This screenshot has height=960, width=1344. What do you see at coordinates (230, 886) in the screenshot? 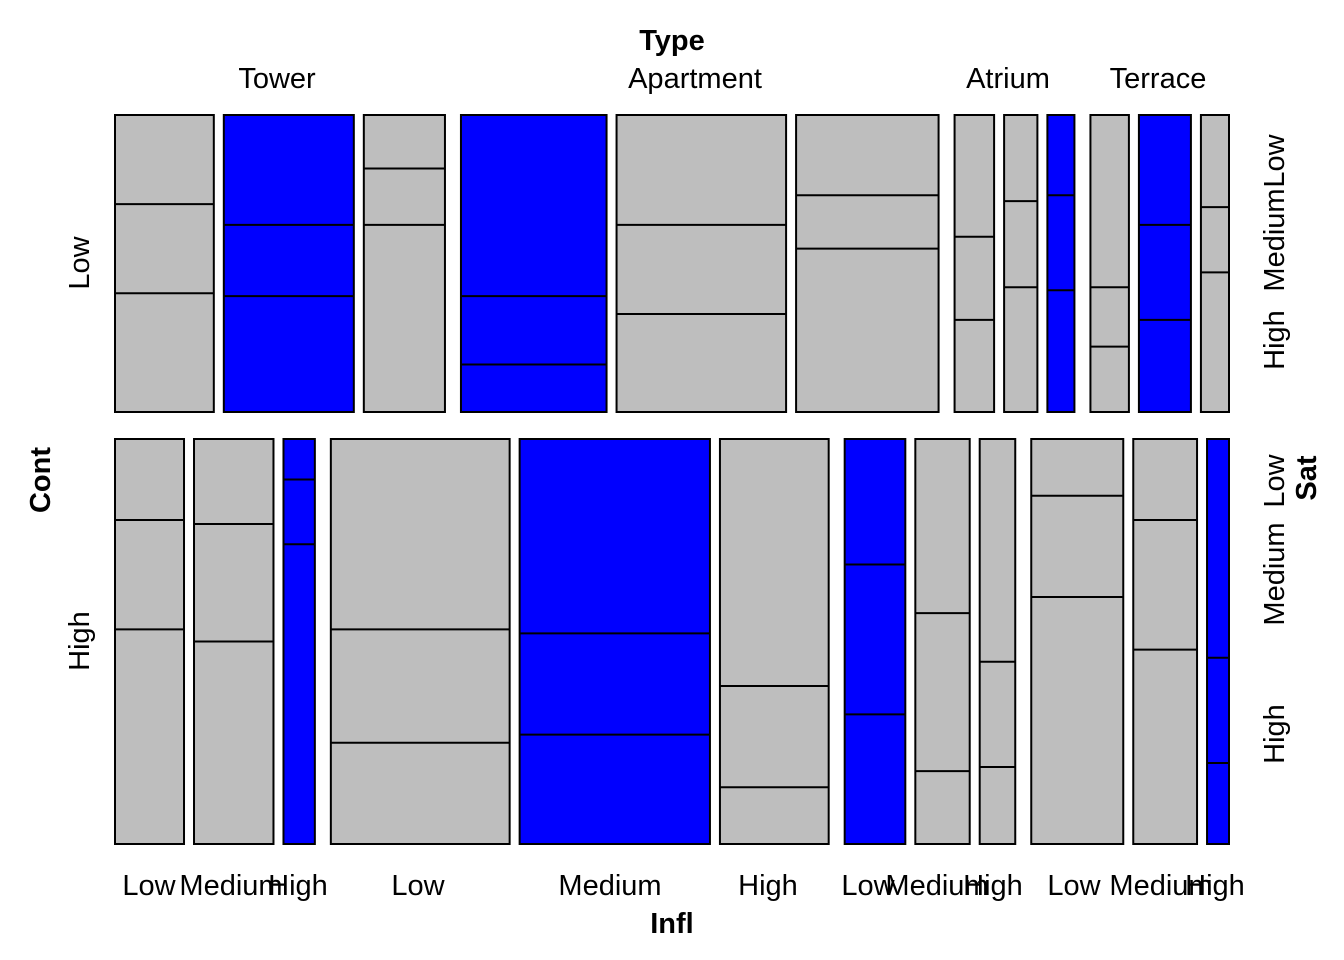
I see `infl-label-tower-medium: Medium` at bounding box center [230, 886].